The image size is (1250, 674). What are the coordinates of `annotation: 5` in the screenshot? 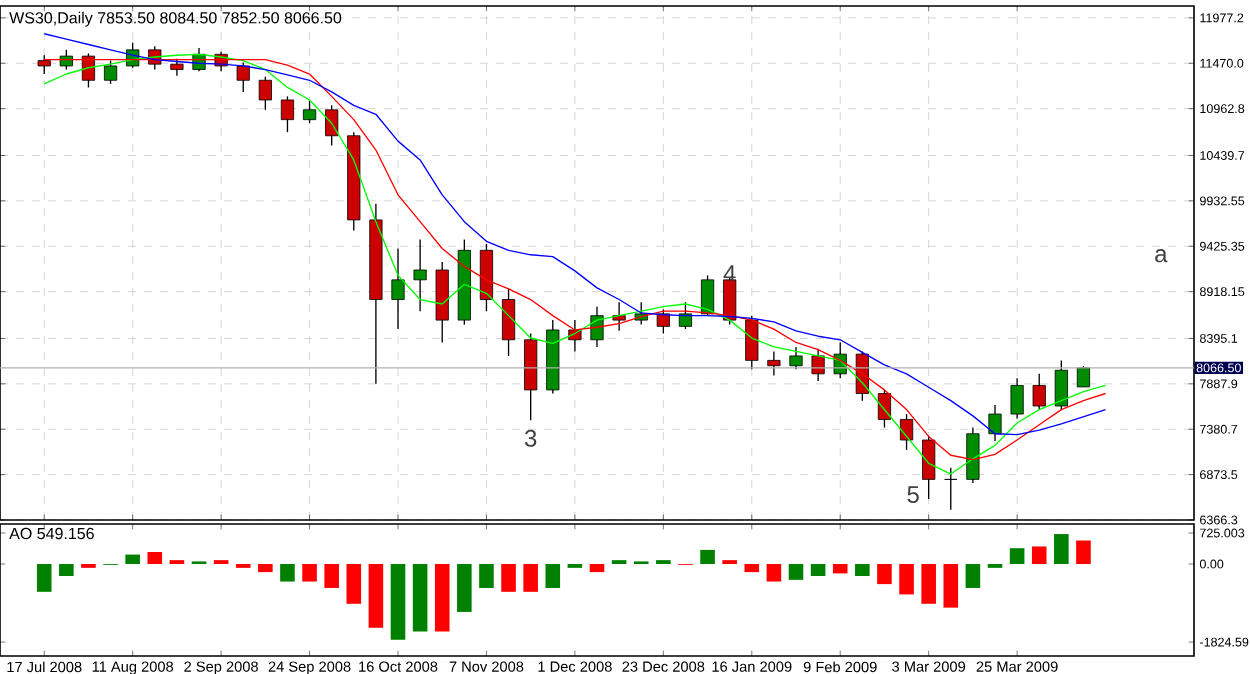 It's located at (913, 494).